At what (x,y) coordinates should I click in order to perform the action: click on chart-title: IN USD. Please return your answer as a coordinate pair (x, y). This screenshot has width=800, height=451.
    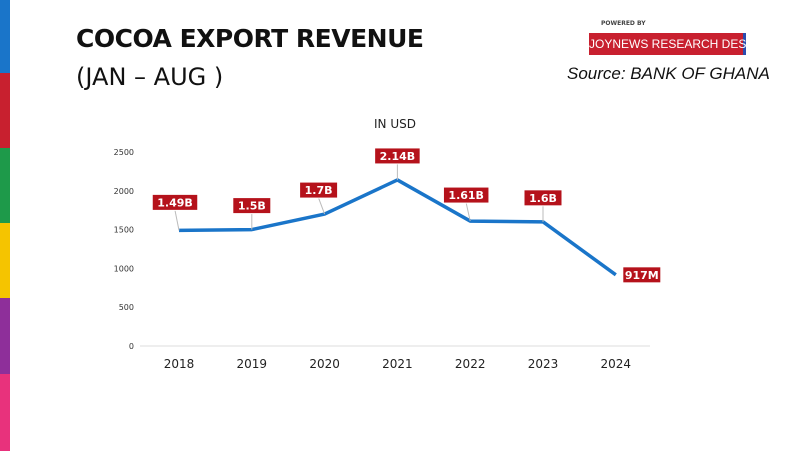
    Looking at the image, I should click on (395, 124).